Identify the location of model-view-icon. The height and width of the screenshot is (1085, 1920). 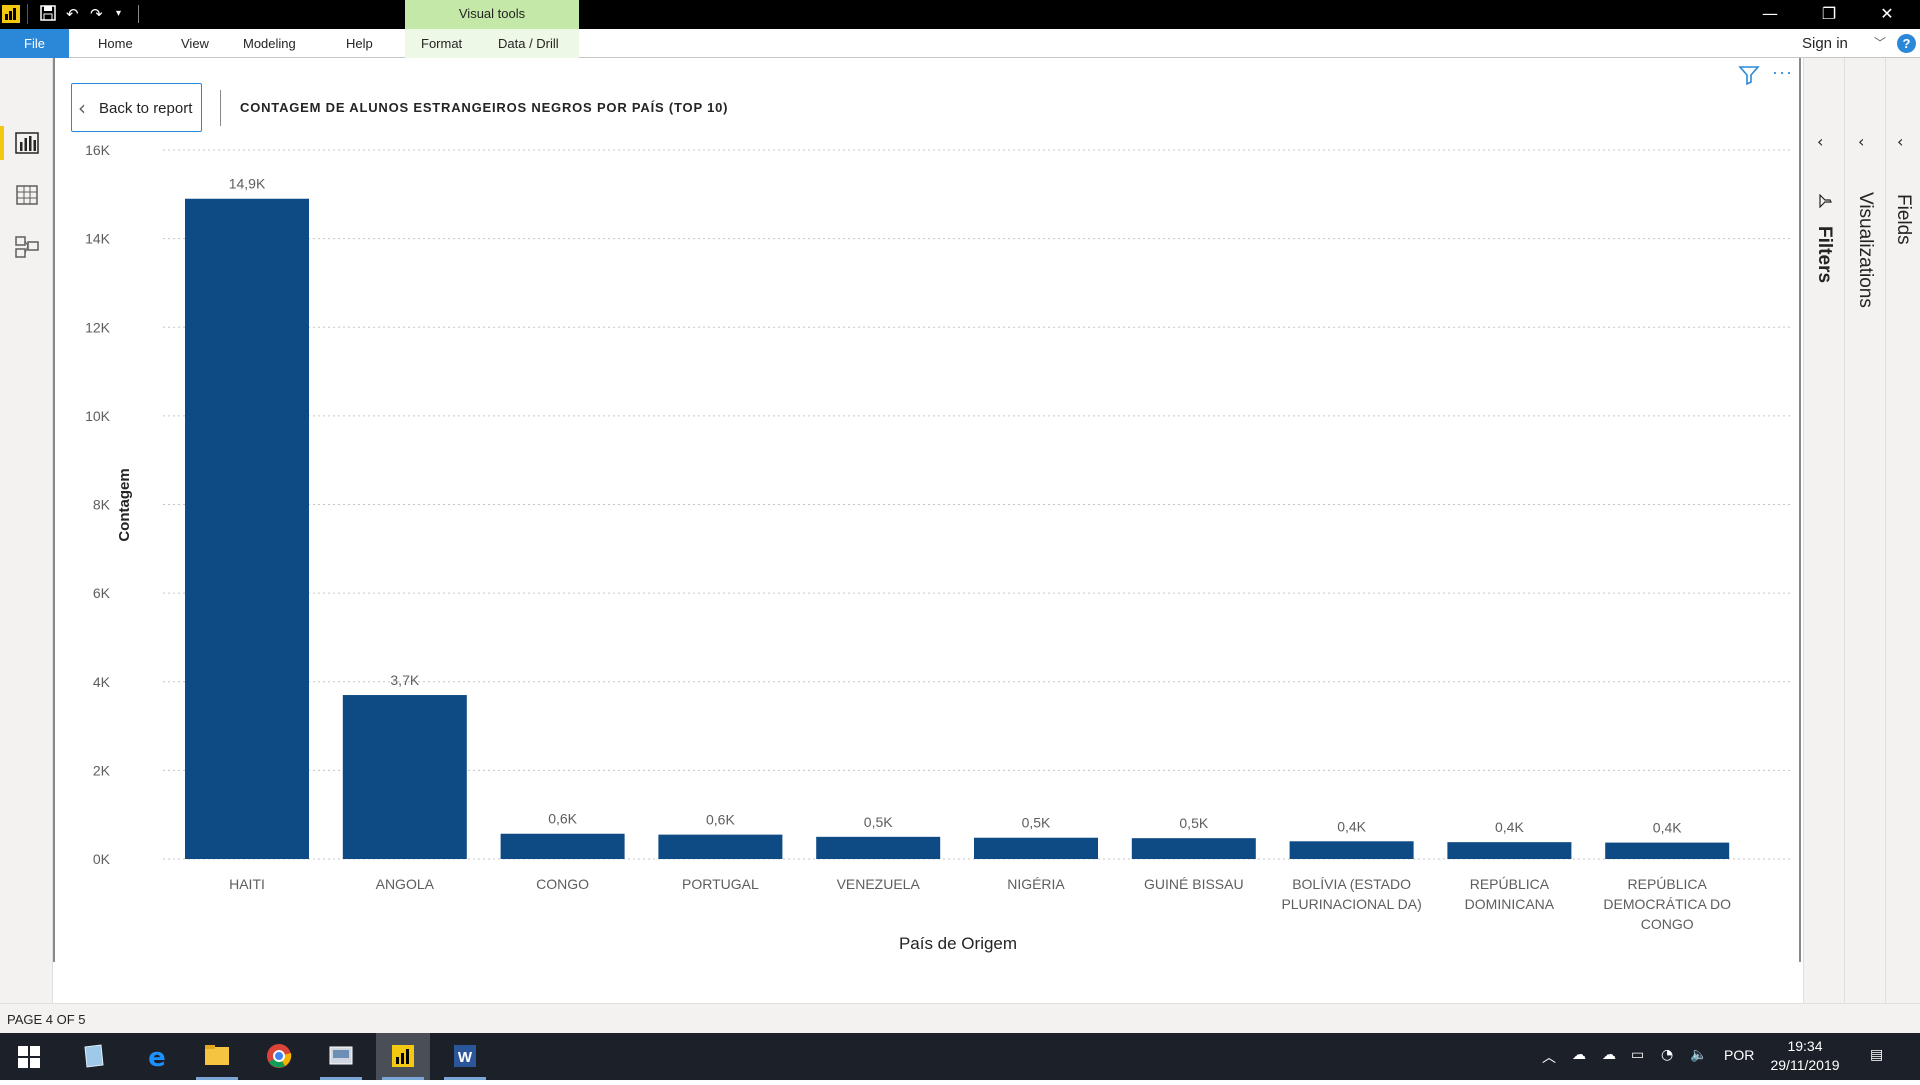
(27, 247).